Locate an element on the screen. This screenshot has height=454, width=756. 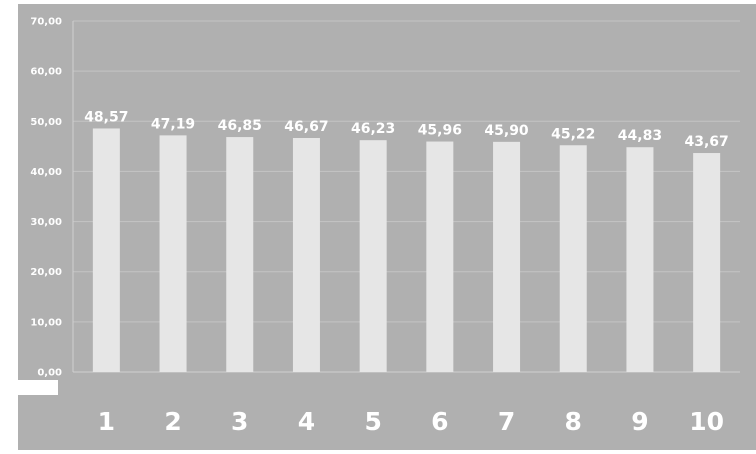
y-tick-label: 70,00 is located at coordinates (46, 22).